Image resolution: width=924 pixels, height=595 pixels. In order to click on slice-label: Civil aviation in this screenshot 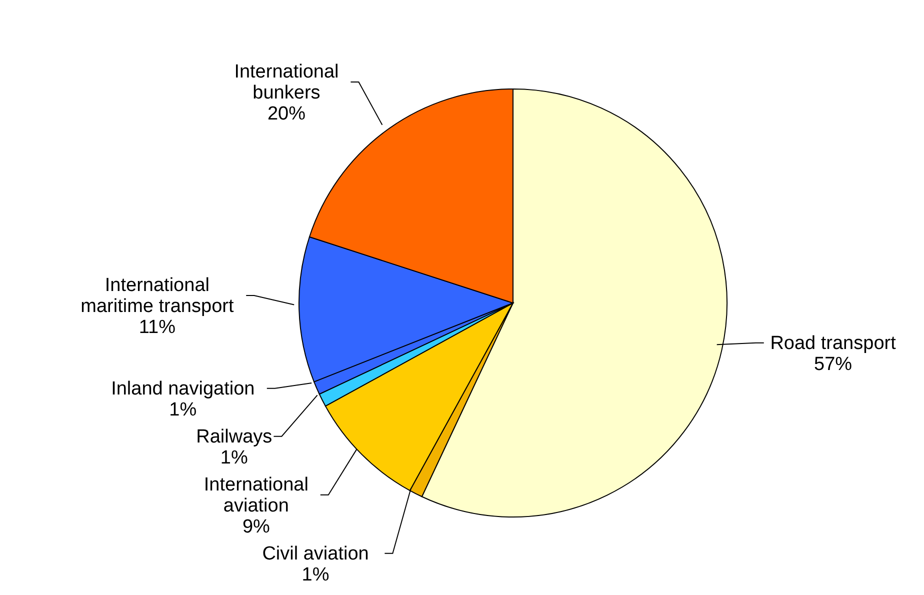, I will do `click(315, 553)`.